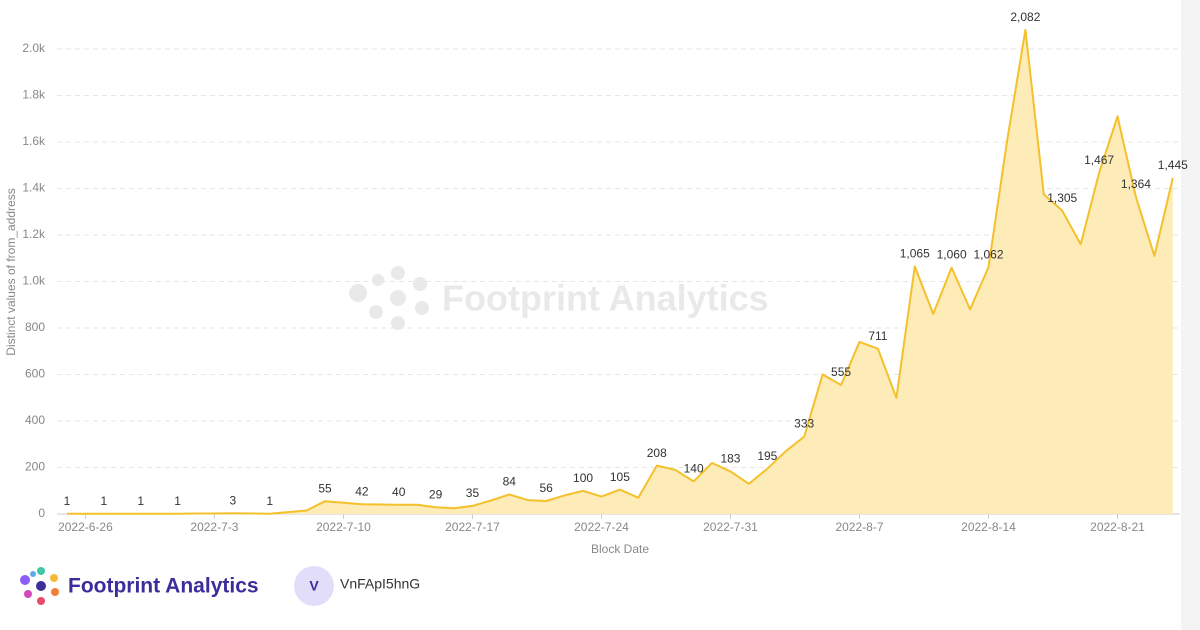  I want to click on data-label: 1,364, so click(1136, 184).